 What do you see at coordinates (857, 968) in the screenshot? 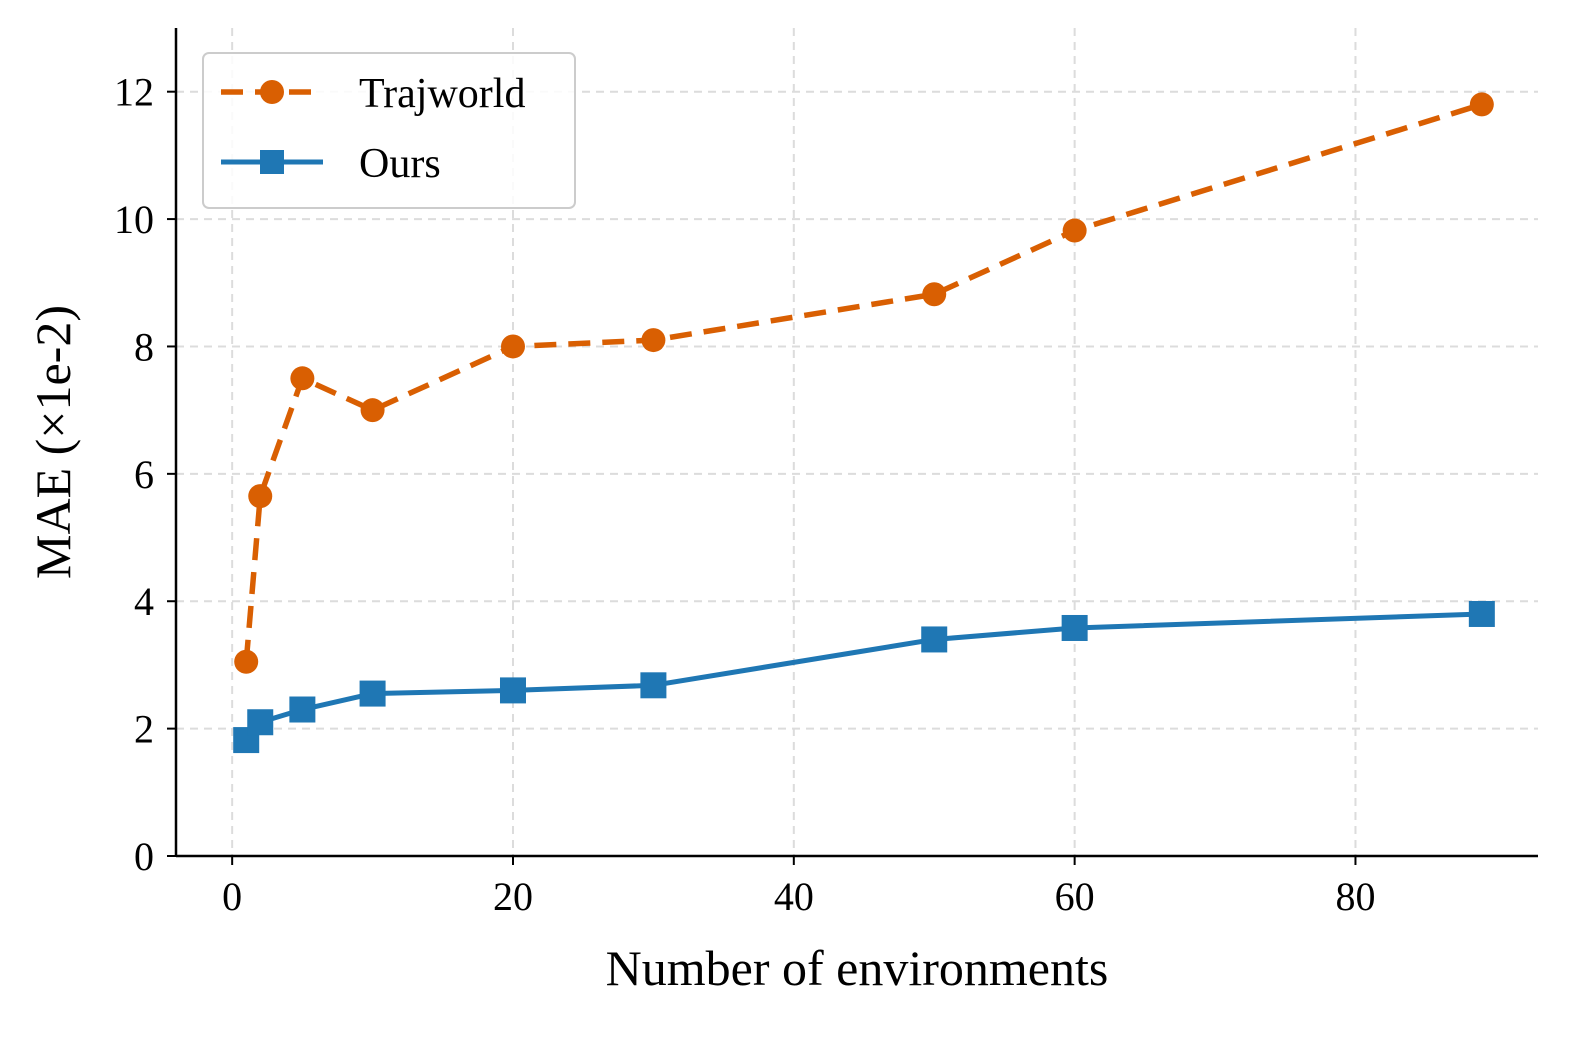
I see `x-axis-label: Number of environments` at bounding box center [857, 968].